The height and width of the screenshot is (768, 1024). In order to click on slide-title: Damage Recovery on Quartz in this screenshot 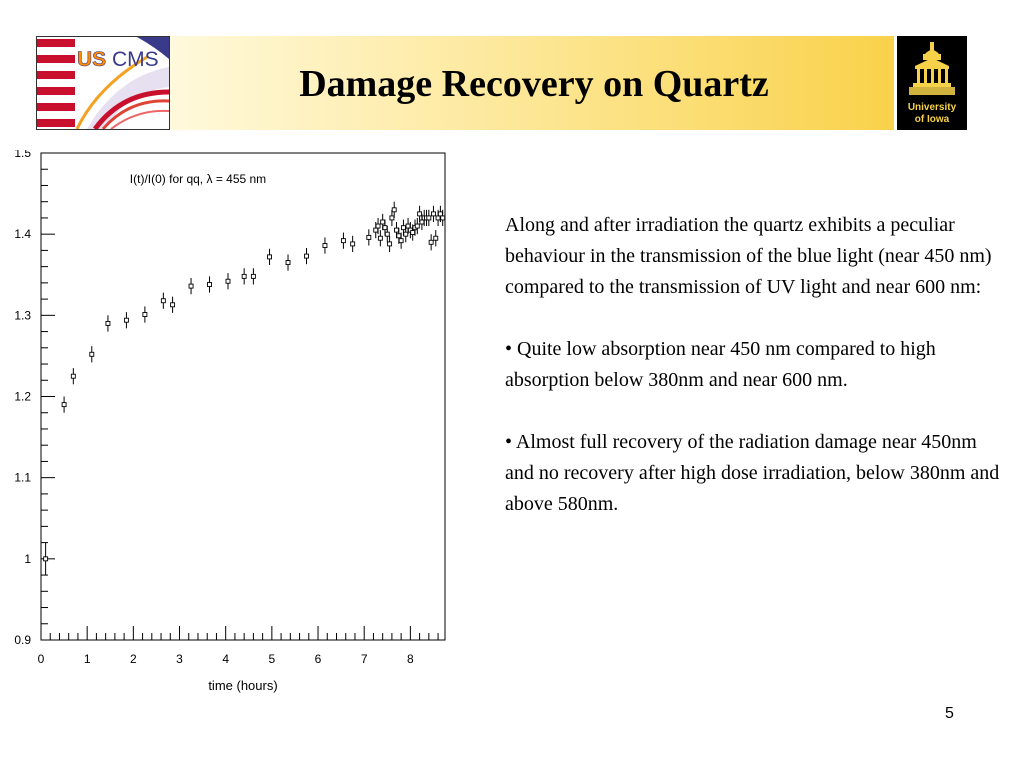, I will do `click(534, 84)`.